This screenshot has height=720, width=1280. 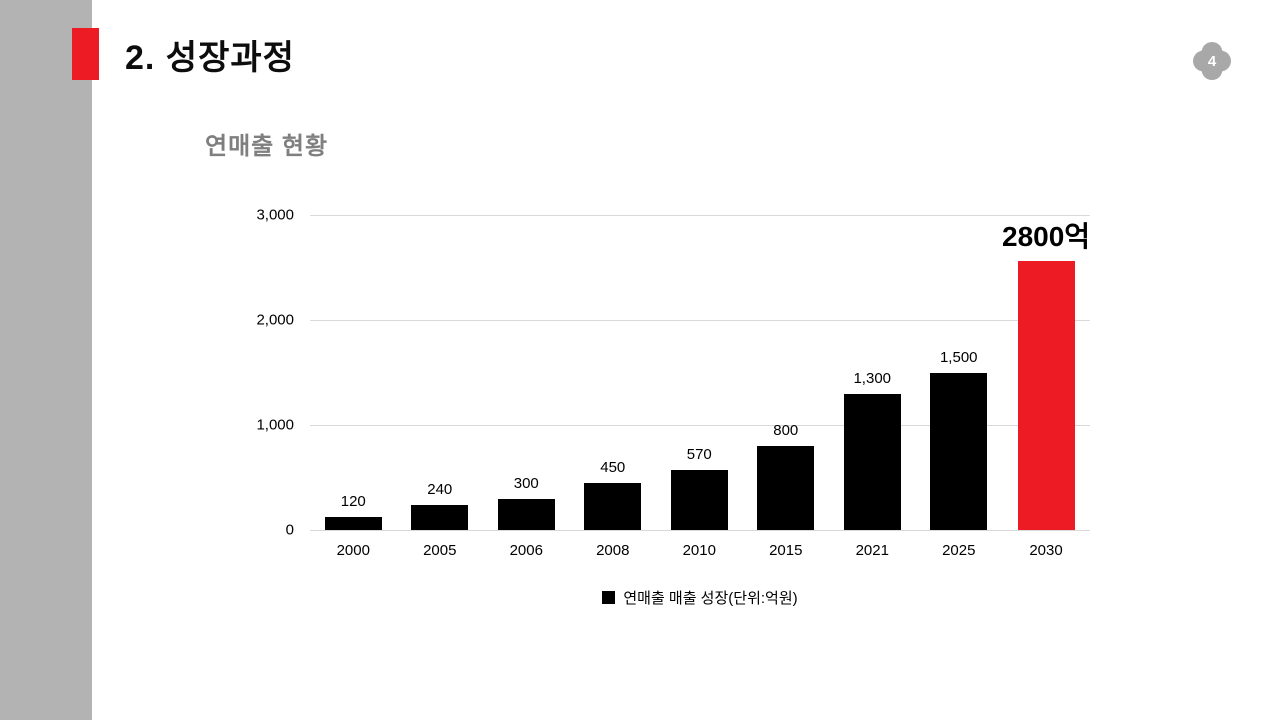 What do you see at coordinates (526, 387) in the screenshot?
I see `bar-column: 300 2006` at bounding box center [526, 387].